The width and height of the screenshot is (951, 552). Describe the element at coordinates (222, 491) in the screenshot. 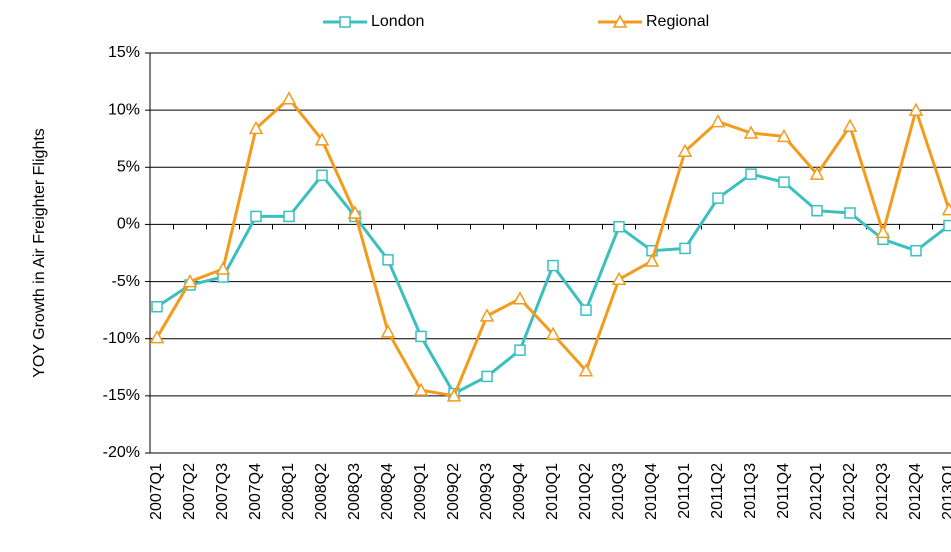

I see `x-tick-label: 2007Q3` at that location.